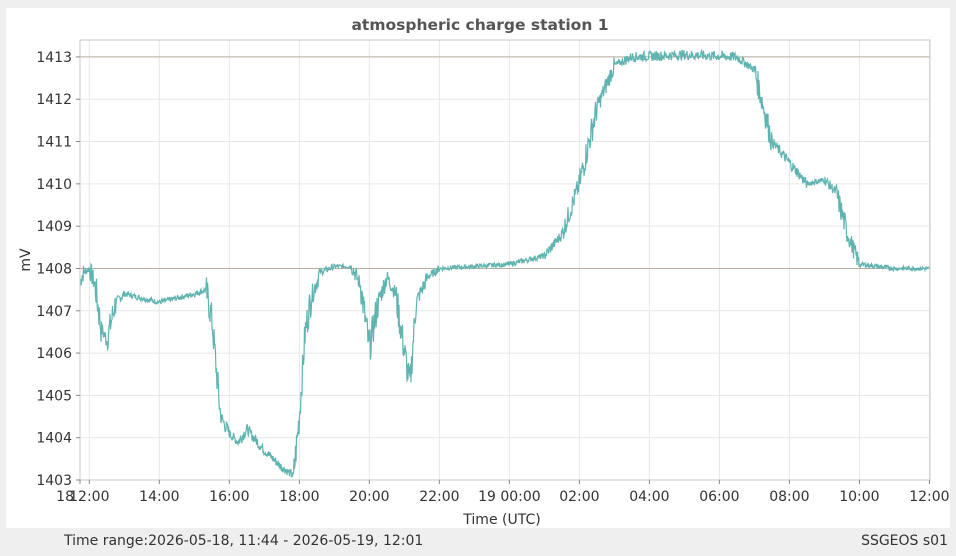  Describe the element at coordinates (54, 439) in the screenshot. I see `y-tick-label: 1404` at that location.